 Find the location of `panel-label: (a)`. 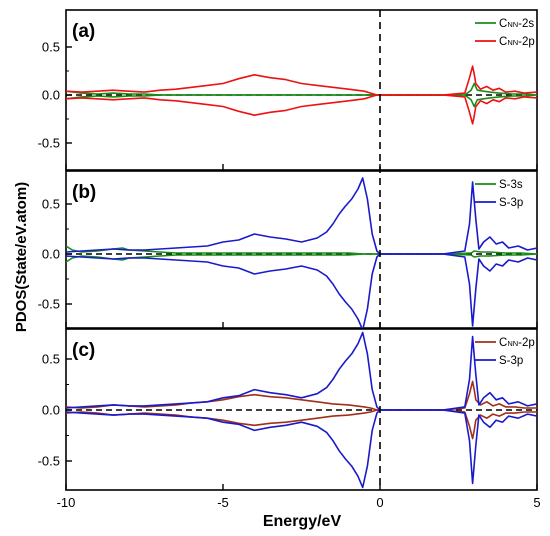

panel-label: (a) is located at coordinates (83, 31).